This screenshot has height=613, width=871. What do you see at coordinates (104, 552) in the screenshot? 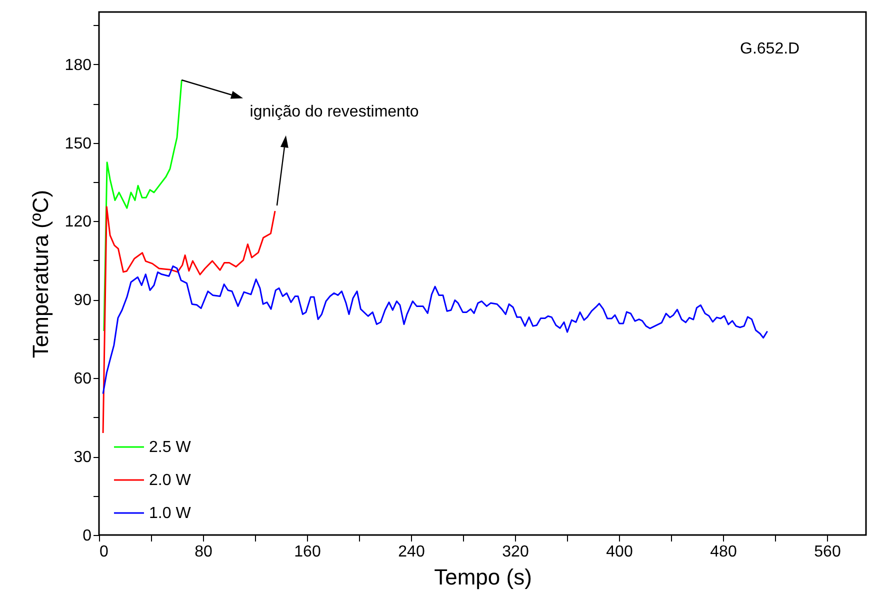
I see `x-tick-label: 0` at bounding box center [104, 552].